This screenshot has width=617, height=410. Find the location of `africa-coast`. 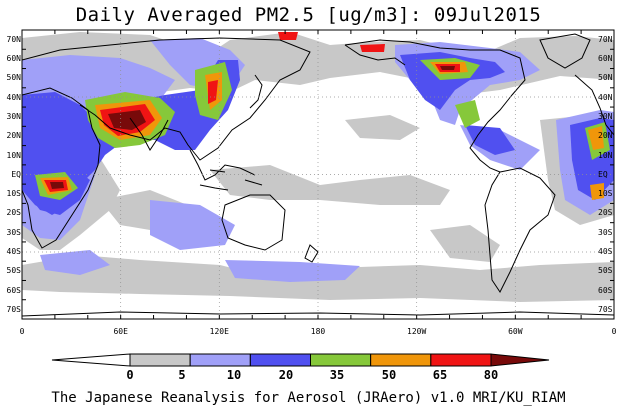

africa-coast is located at coordinates (61, 168).